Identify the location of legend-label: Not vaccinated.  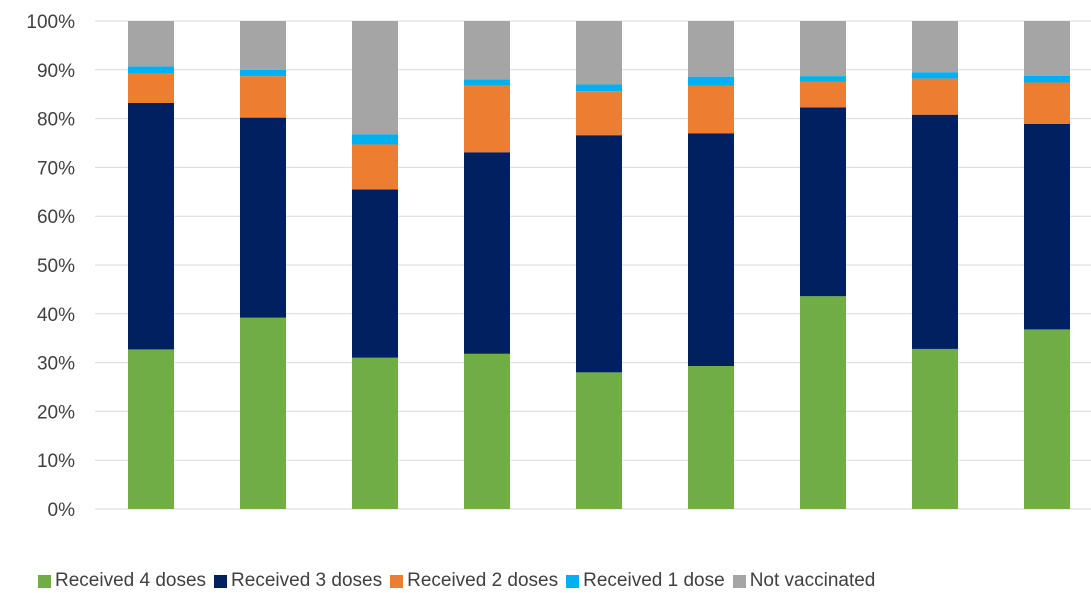
(812, 580).